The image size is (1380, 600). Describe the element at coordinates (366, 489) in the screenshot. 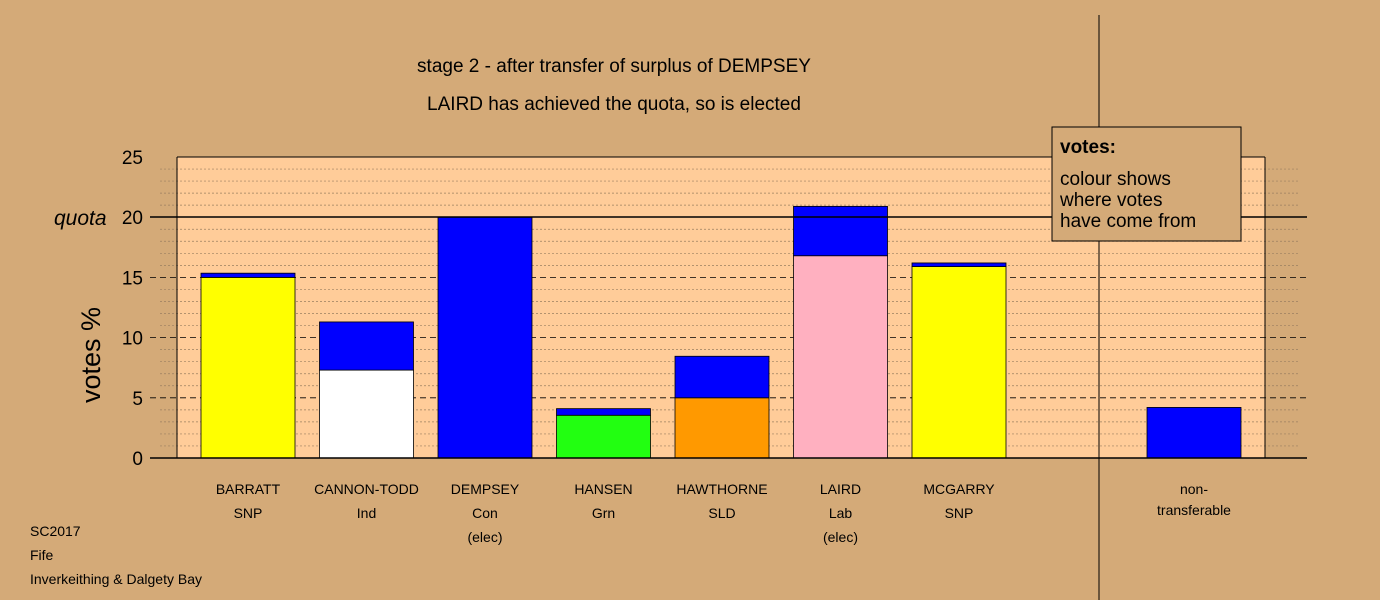

I see `category-label: CANNON-TODD` at that location.